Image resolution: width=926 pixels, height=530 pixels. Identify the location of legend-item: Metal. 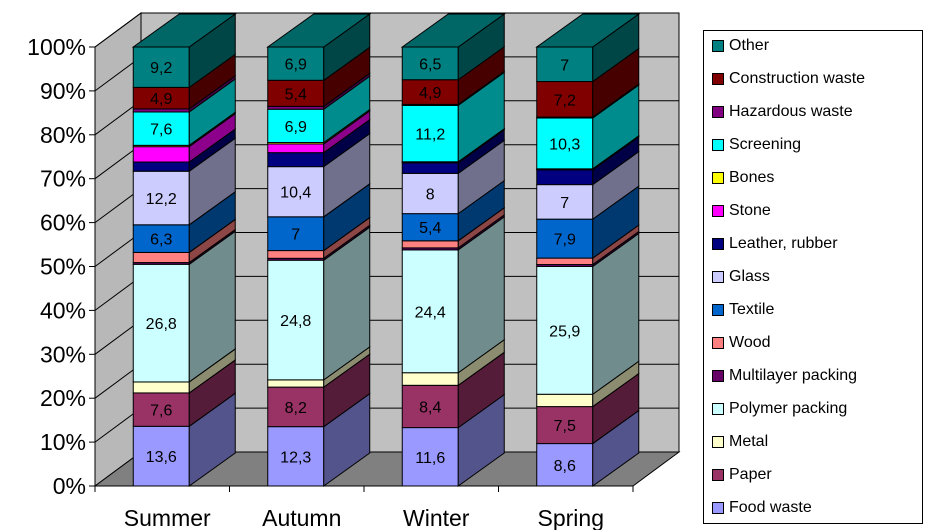
(740, 442).